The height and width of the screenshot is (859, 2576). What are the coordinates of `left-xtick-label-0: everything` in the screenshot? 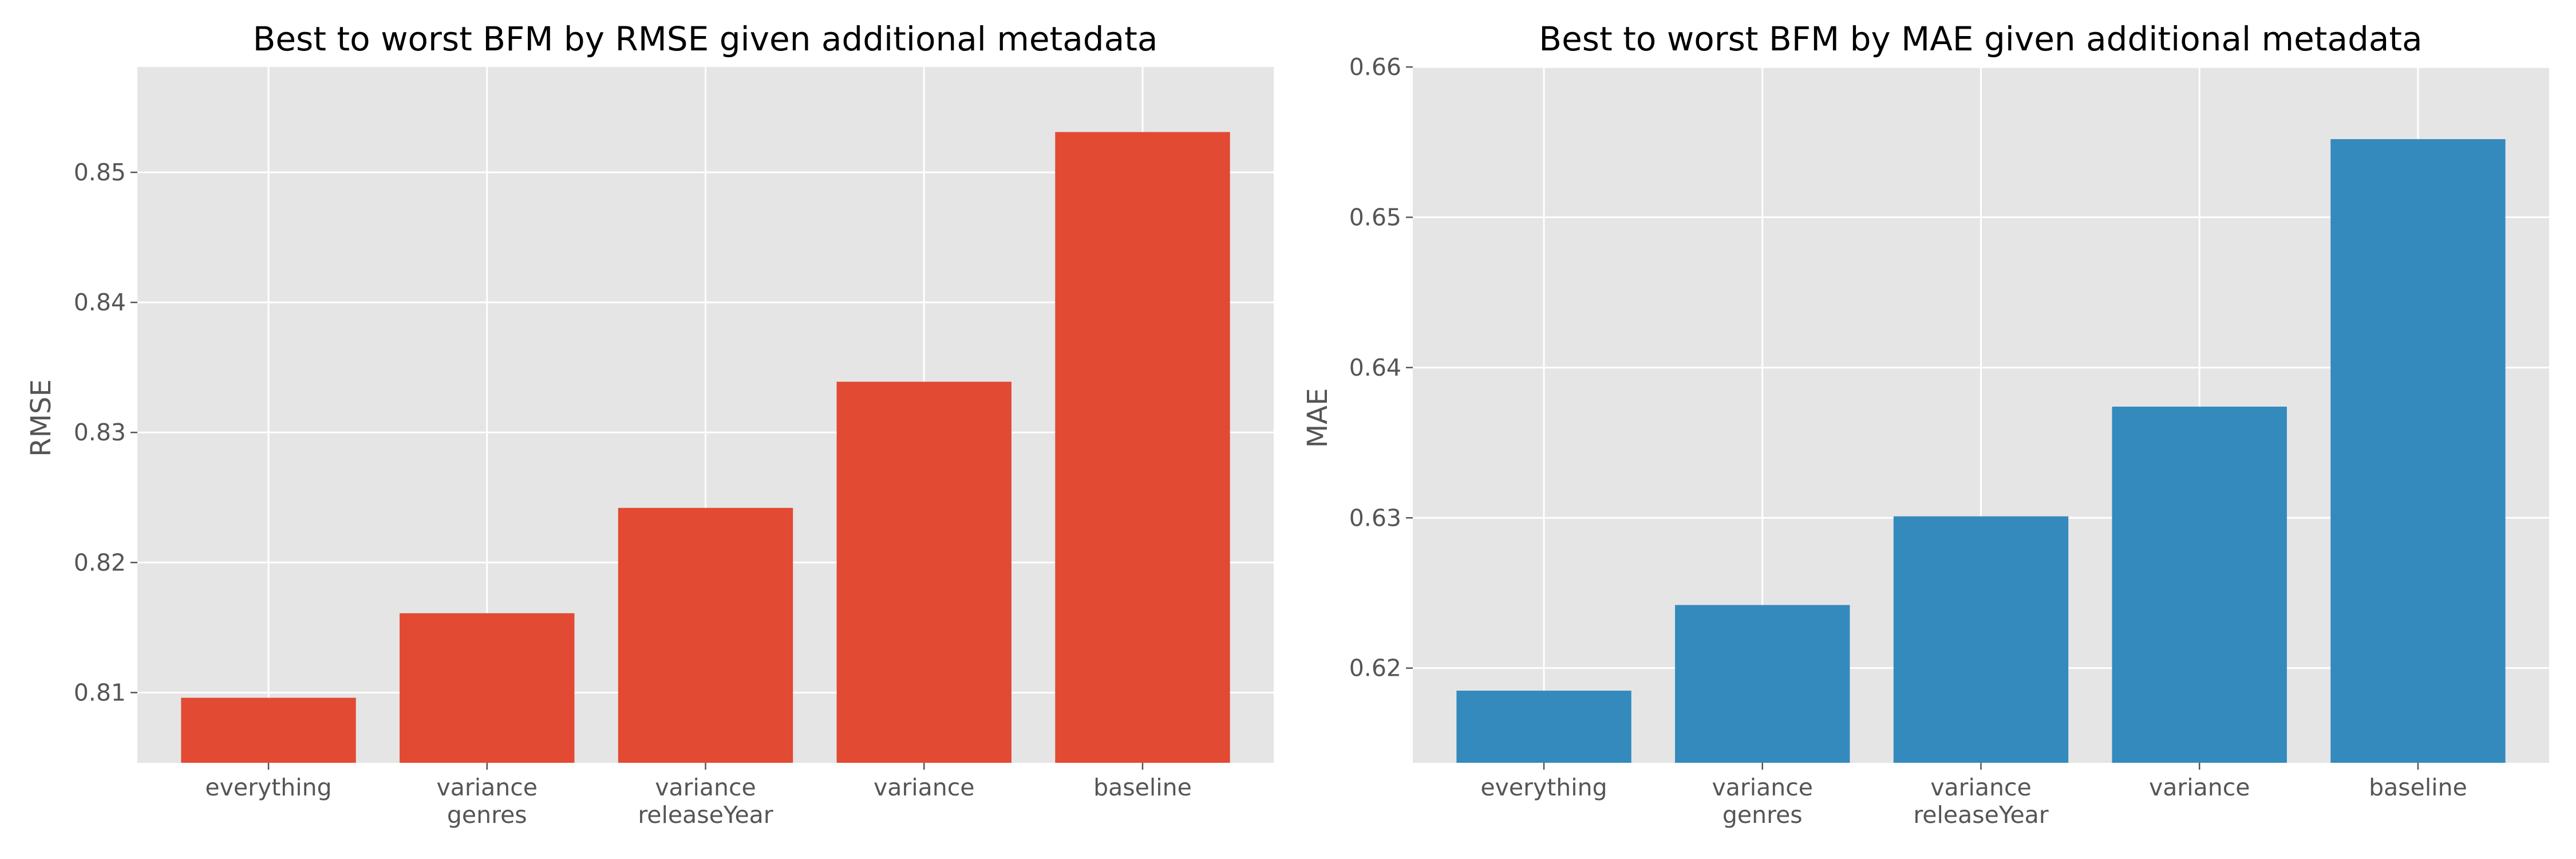 It's located at (268, 787).